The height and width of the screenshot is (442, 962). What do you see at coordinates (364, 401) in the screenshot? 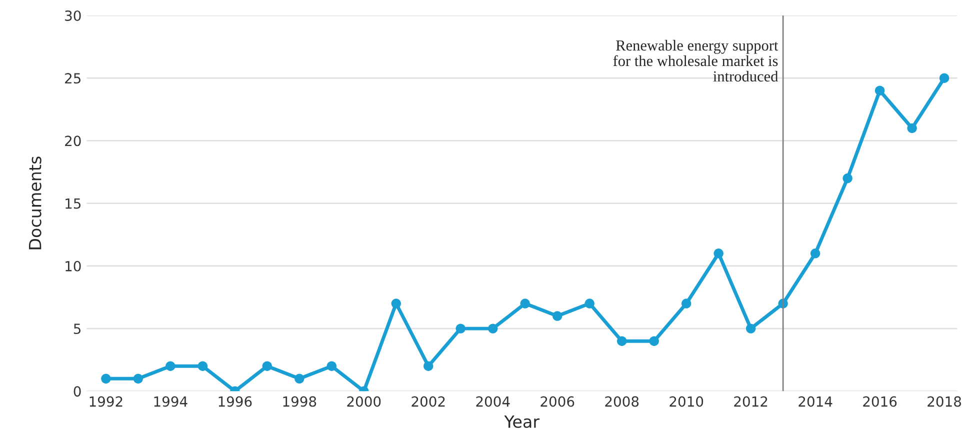
I see `x-tick-label: 2000` at bounding box center [364, 401].